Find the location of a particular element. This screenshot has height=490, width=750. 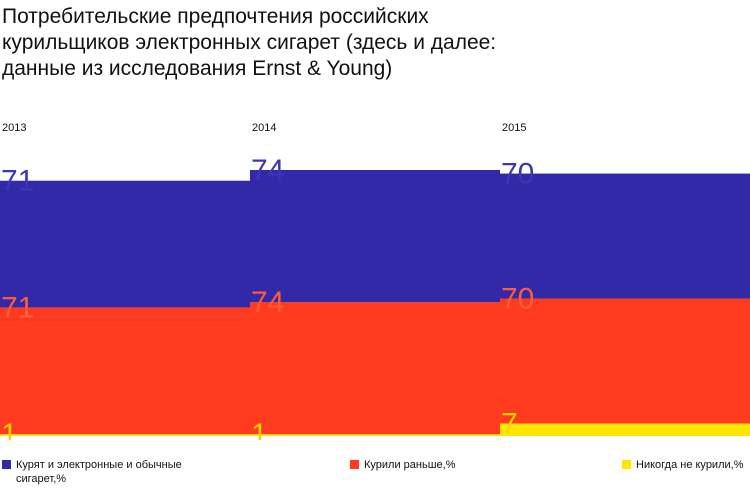

legend-label: Никогда не курили,% is located at coordinates (690, 465).